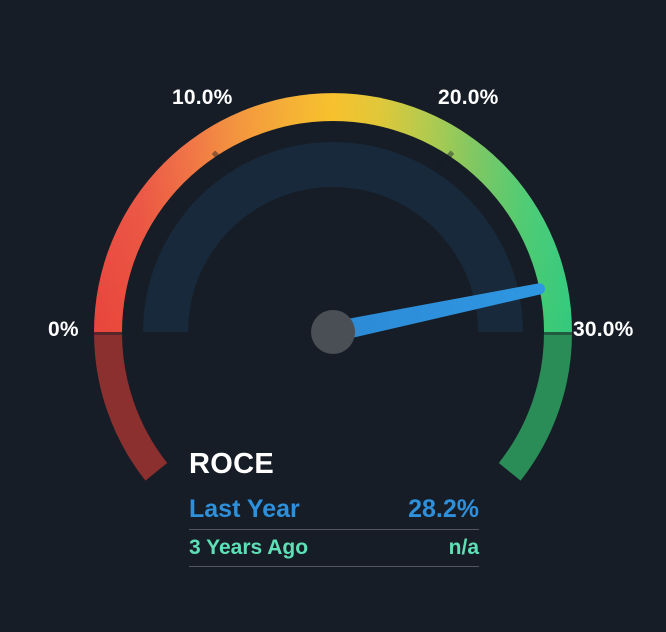  What do you see at coordinates (468, 97) in the screenshot?
I see `axis-label-20: 20.0%` at bounding box center [468, 97].